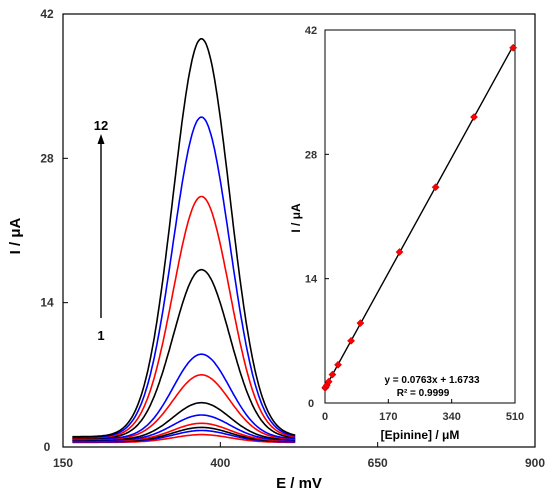 Image resolution: width=550 pixels, height=494 pixels. I want to click on main-x-axis: 150 400 650 900, so click(299, 456).